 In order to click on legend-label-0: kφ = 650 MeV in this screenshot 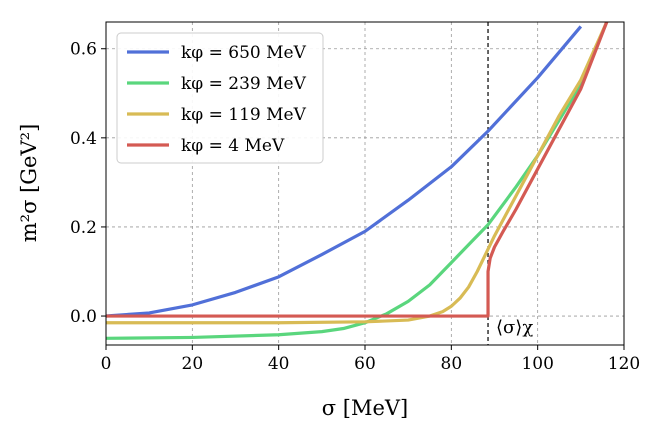, I will do `click(244, 53)`.